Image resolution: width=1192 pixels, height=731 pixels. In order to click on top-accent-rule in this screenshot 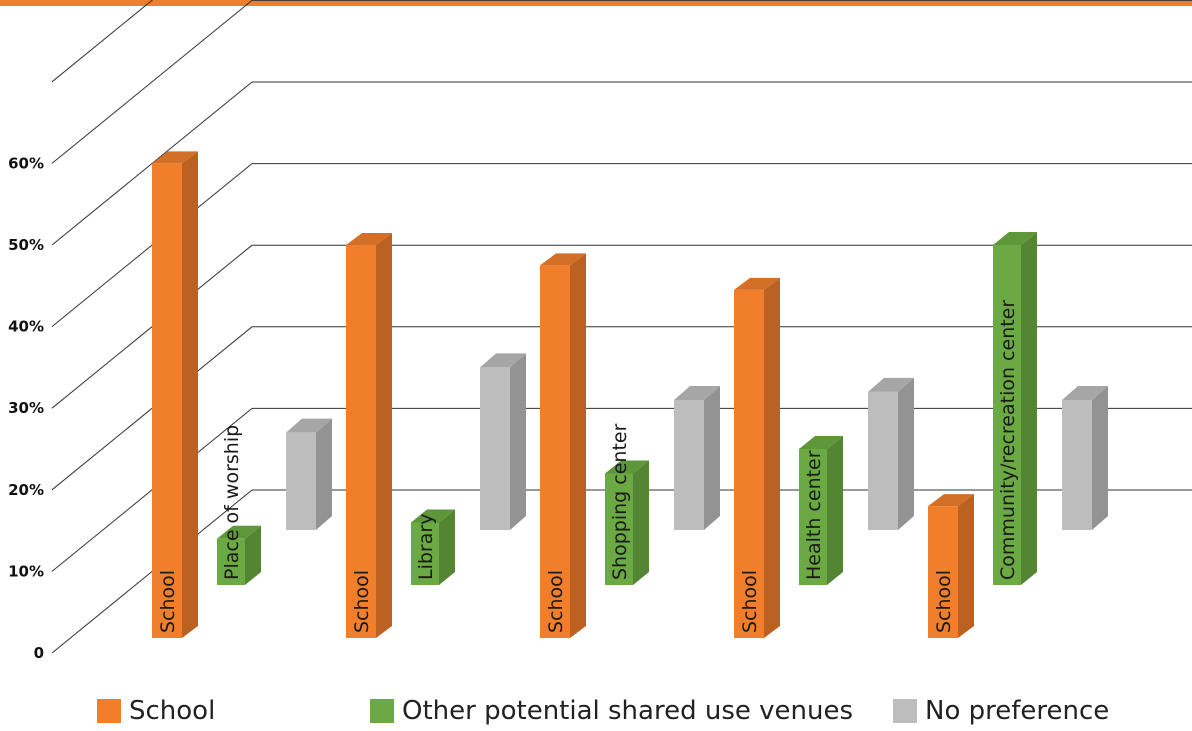, I will do `click(596, 3)`.